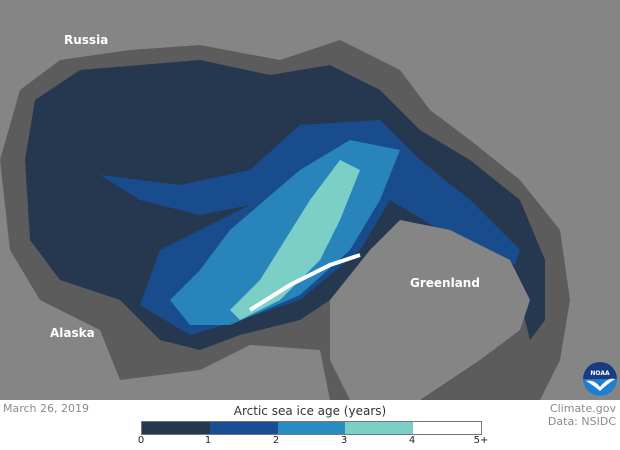  Describe the element at coordinates (46, 408) in the screenshot. I see `date-label: March 26, 2019` at that location.